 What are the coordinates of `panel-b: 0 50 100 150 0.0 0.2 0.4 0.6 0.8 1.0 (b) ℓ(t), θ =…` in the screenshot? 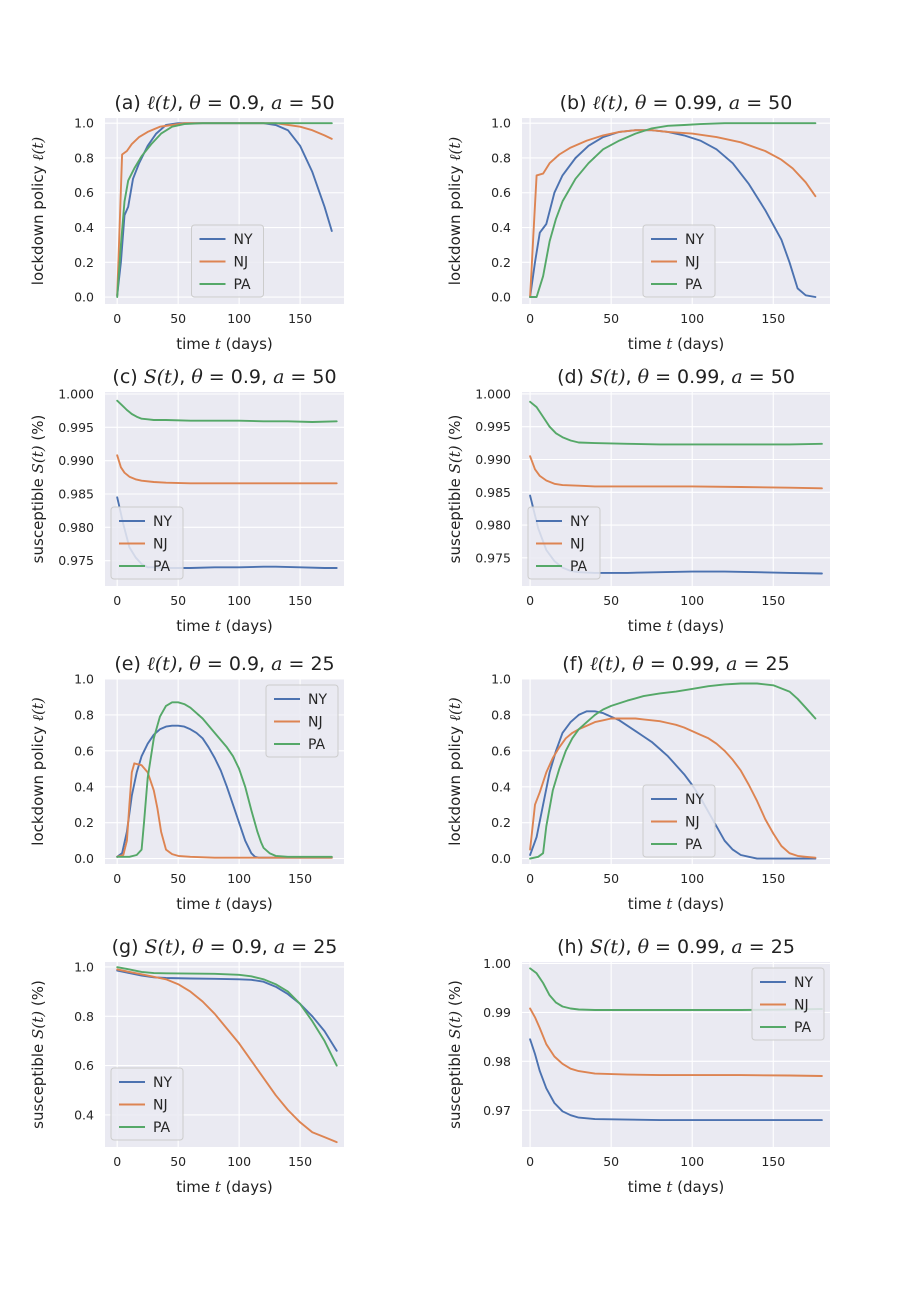 It's located at (638, 222).